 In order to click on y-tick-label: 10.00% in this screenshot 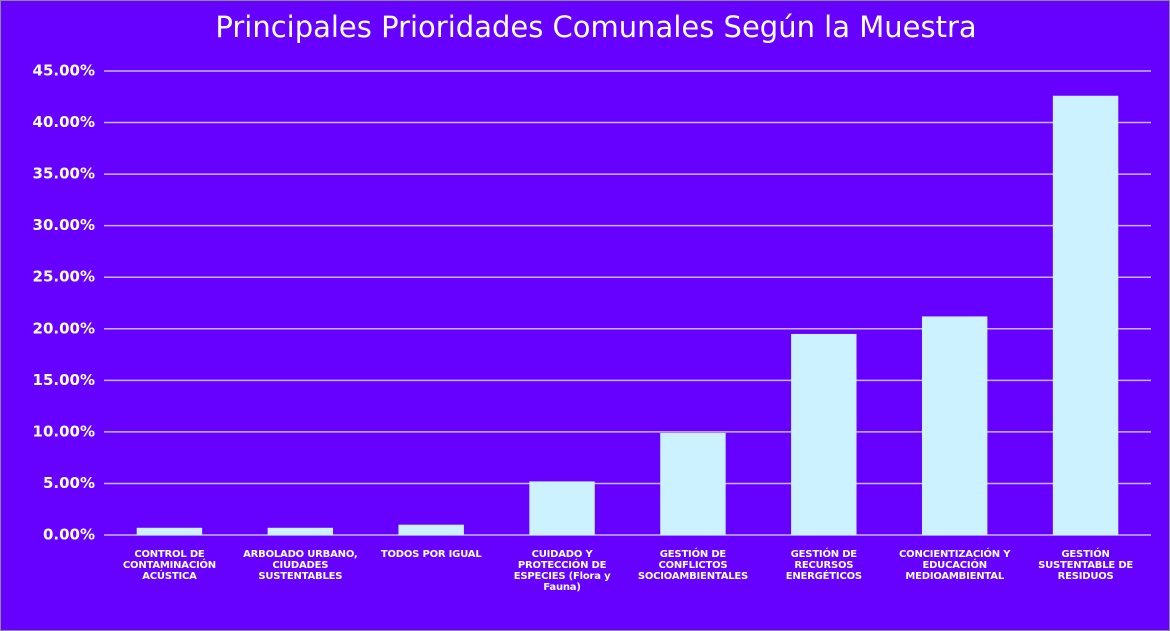, I will do `click(64, 431)`.